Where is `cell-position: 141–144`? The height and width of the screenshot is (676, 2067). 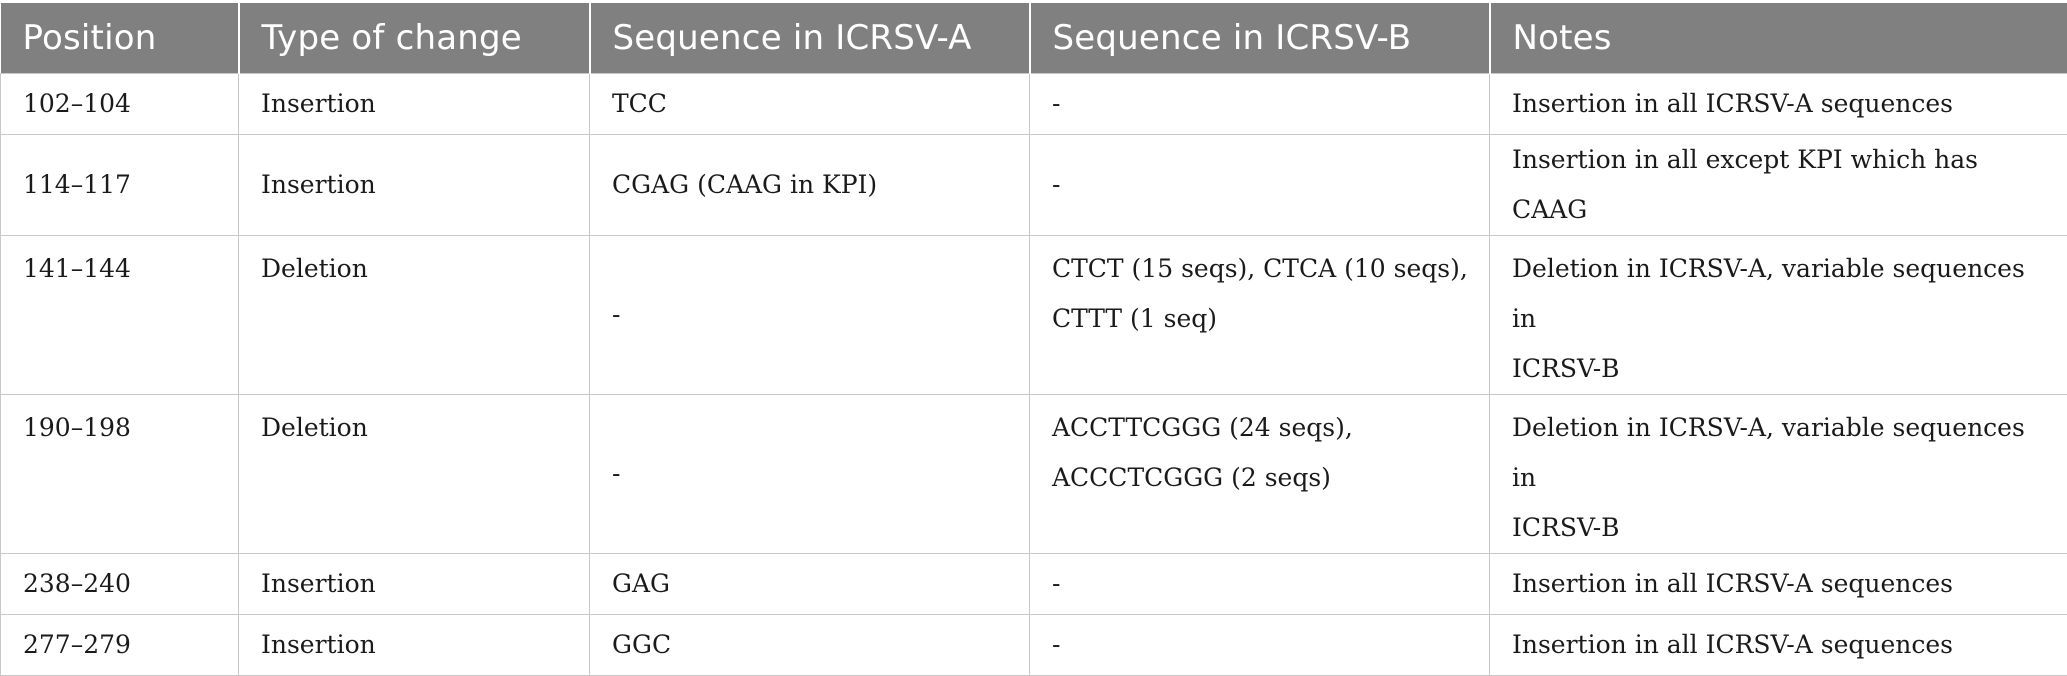
cell-position: 141–144 is located at coordinates (120, 315).